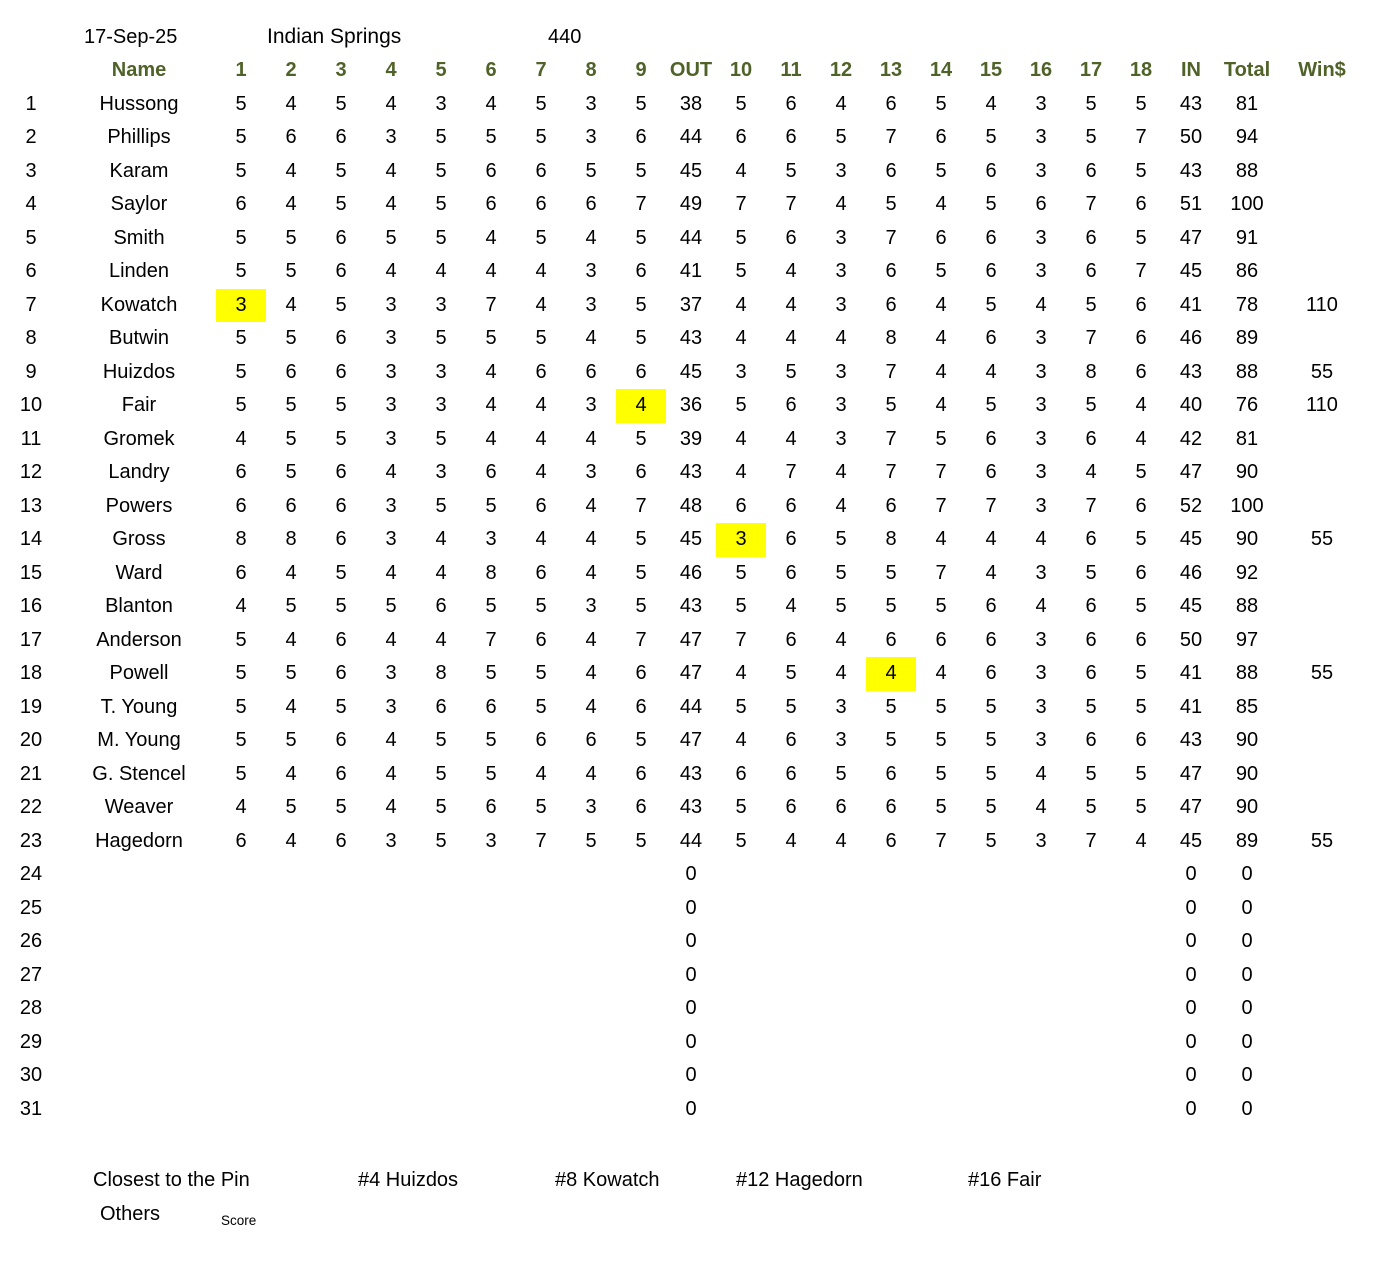 Image resolution: width=1380 pixels, height=1268 pixels. What do you see at coordinates (1322, 304) in the screenshot?
I see `win-amount: 110` at bounding box center [1322, 304].